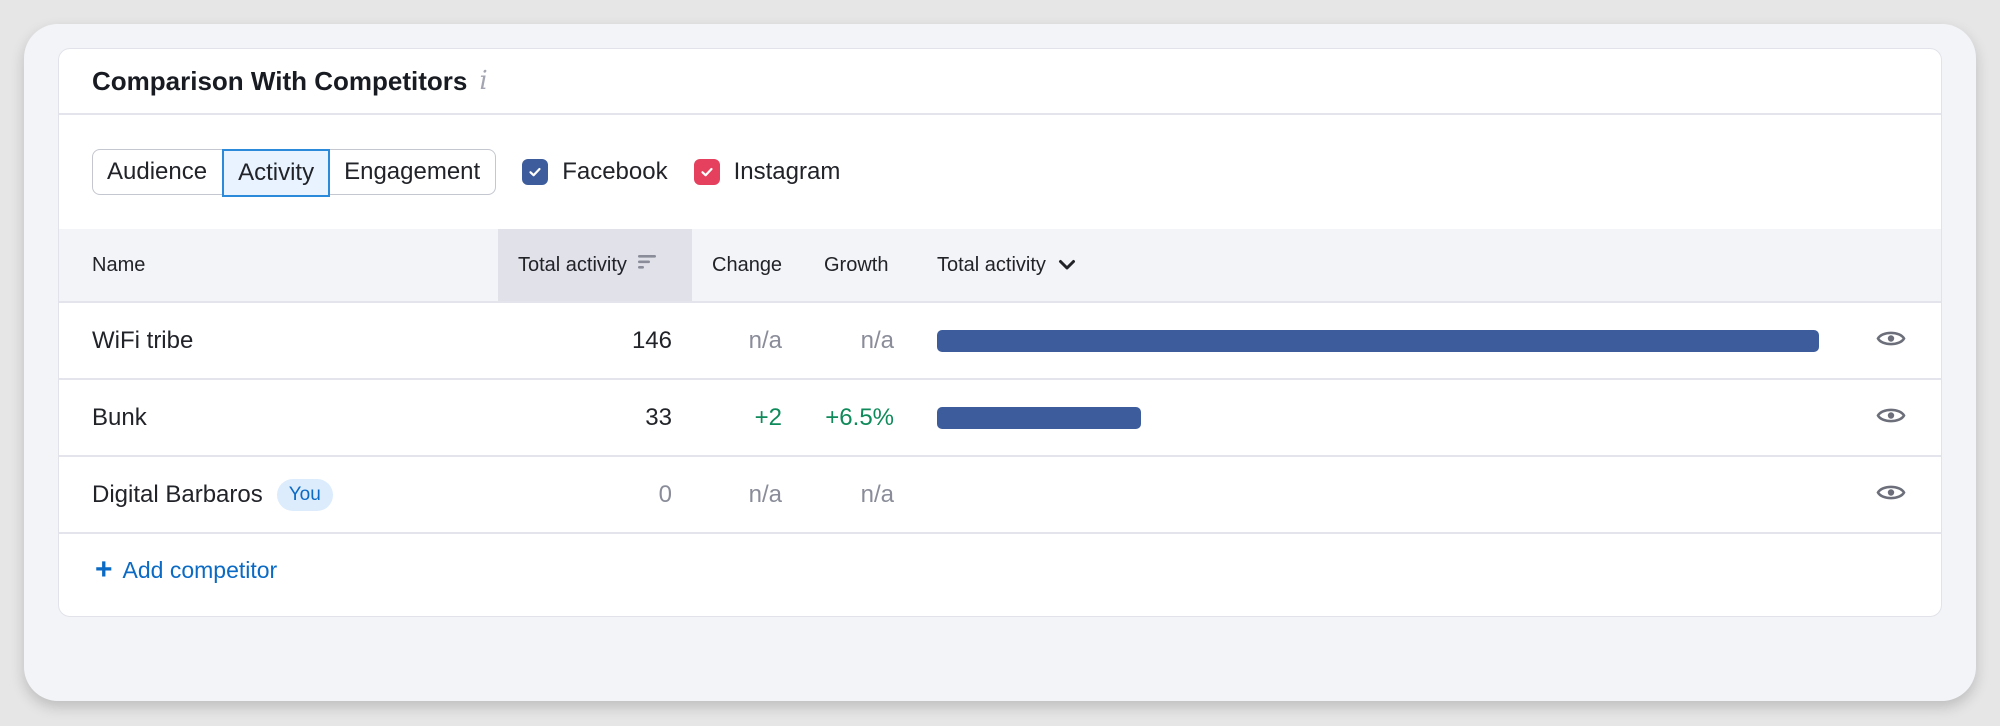 This screenshot has height=726, width=2000. I want to click on table-row: Bunk 33 +2 +6.5%, so click(1000, 418).